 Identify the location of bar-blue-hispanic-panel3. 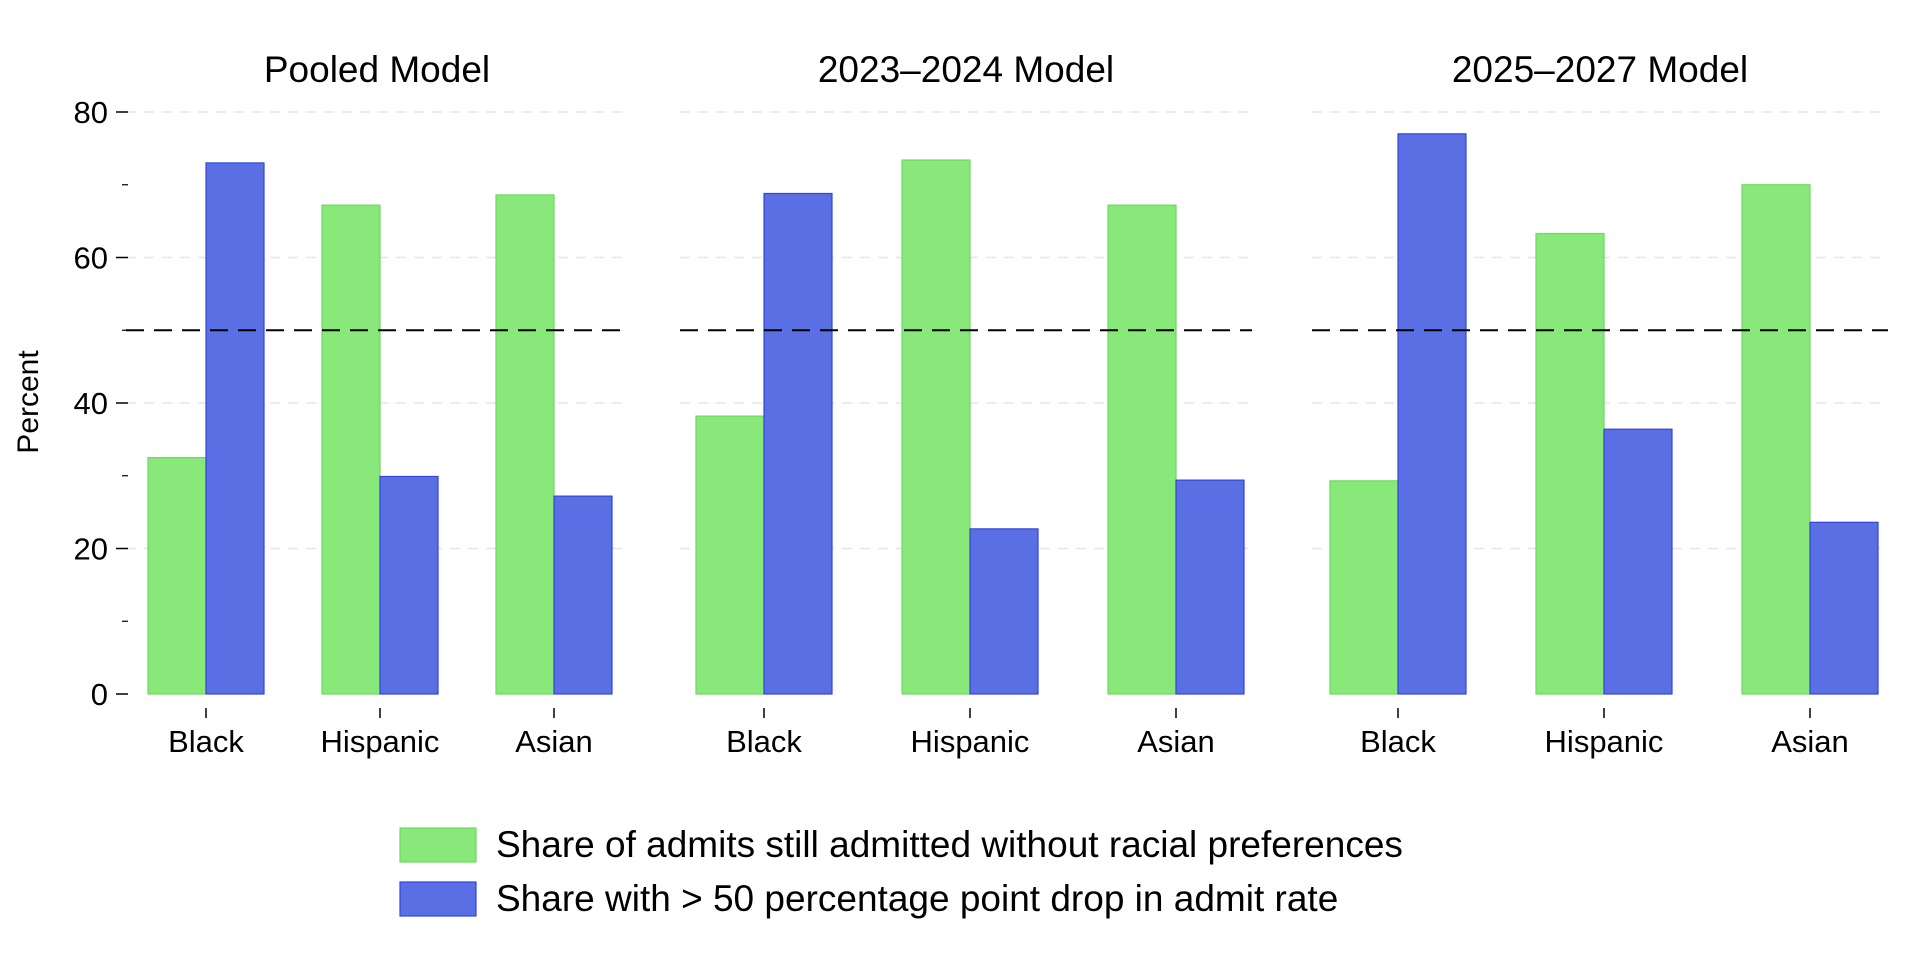
(1638, 561).